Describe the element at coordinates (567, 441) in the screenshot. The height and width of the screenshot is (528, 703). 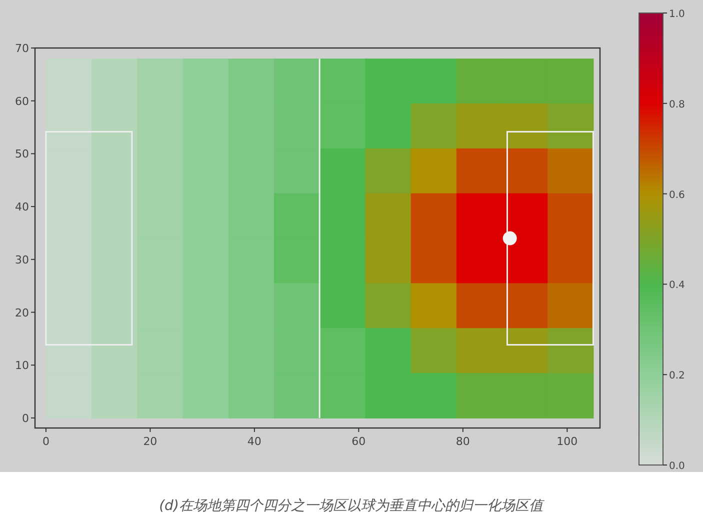
I see `x-tick-label: 100` at that location.